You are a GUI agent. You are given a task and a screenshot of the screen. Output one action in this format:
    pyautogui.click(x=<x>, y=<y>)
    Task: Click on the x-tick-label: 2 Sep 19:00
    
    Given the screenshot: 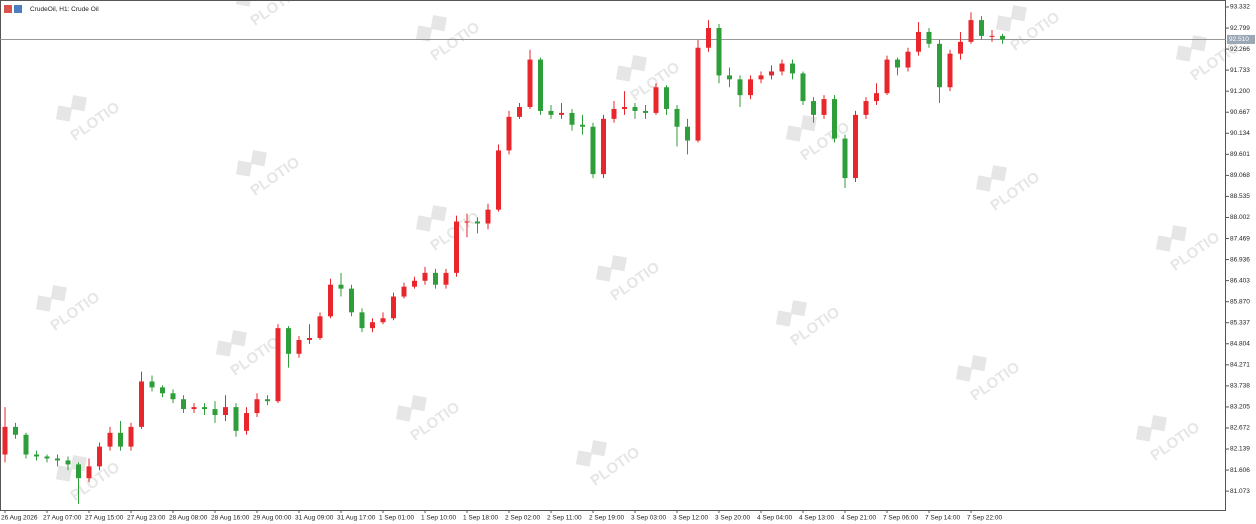 What is the action you would take?
    pyautogui.click(x=606, y=518)
    